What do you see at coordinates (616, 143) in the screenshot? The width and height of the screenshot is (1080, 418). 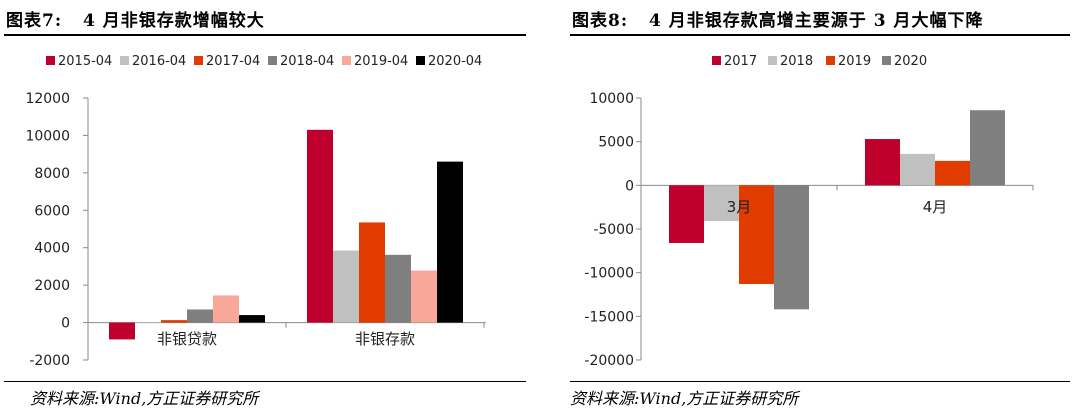 I see `y-tick-label: 5000` at bounding box center [616, 143].